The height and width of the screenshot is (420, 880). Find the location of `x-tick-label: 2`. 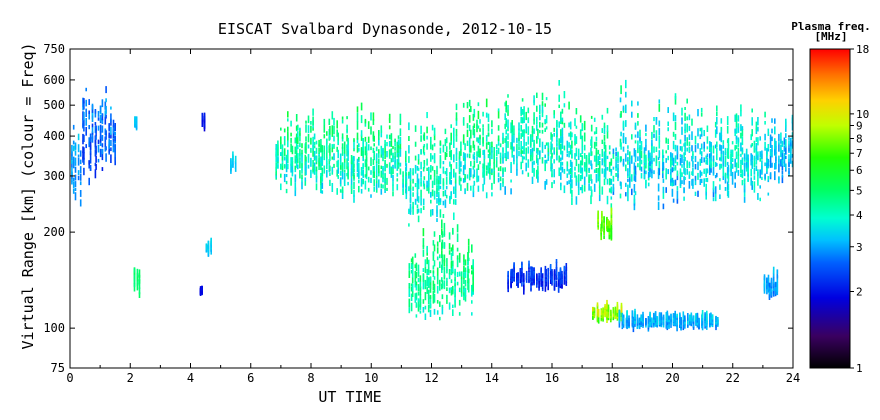

x-tick-label: 2 is located at coordinates (130, 378).